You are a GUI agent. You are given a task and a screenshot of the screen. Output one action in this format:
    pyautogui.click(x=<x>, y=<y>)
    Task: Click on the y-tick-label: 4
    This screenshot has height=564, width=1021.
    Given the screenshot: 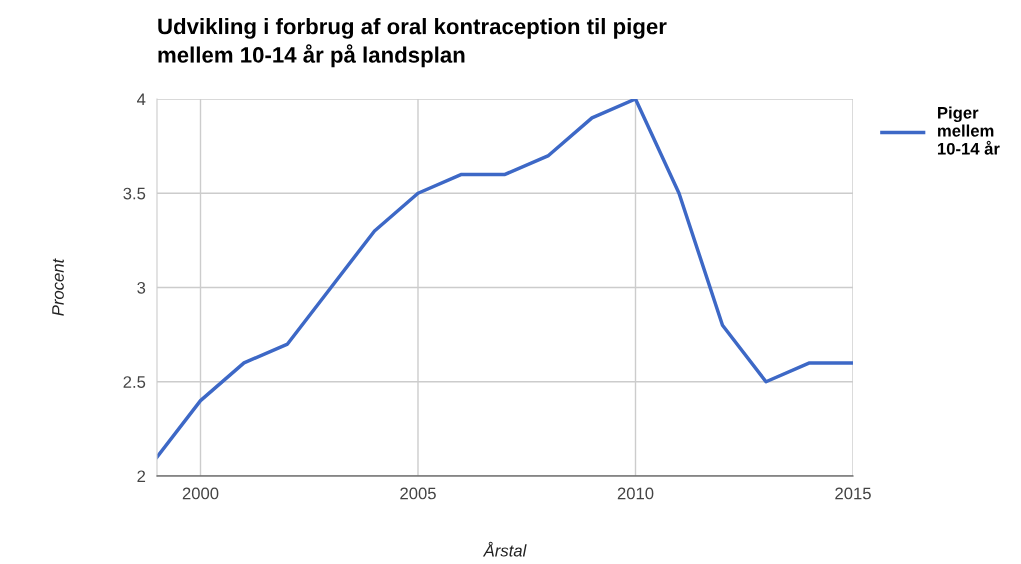 What is the action you would take?
    pyautogui.click(x=141, y=99)
    